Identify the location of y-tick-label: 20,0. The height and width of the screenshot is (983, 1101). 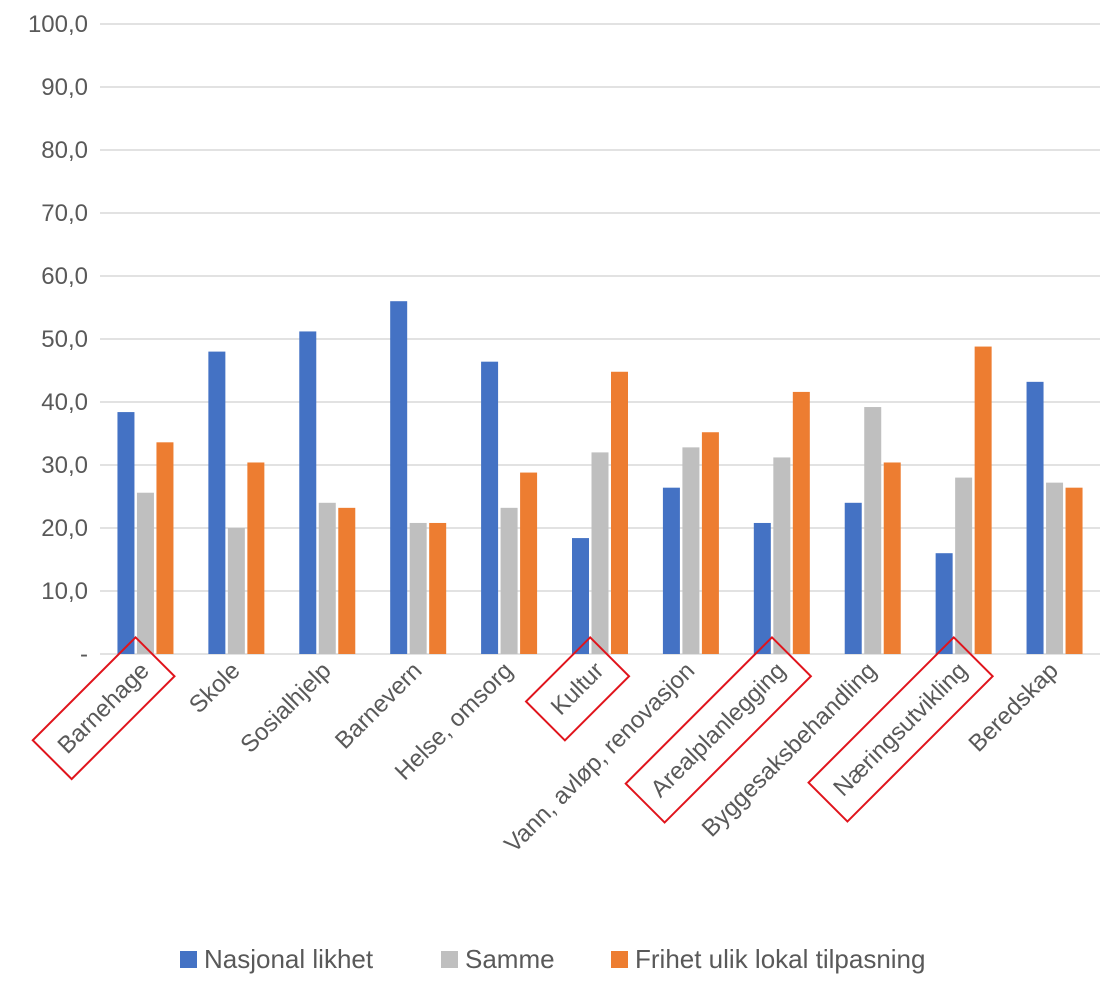
(64, 528).